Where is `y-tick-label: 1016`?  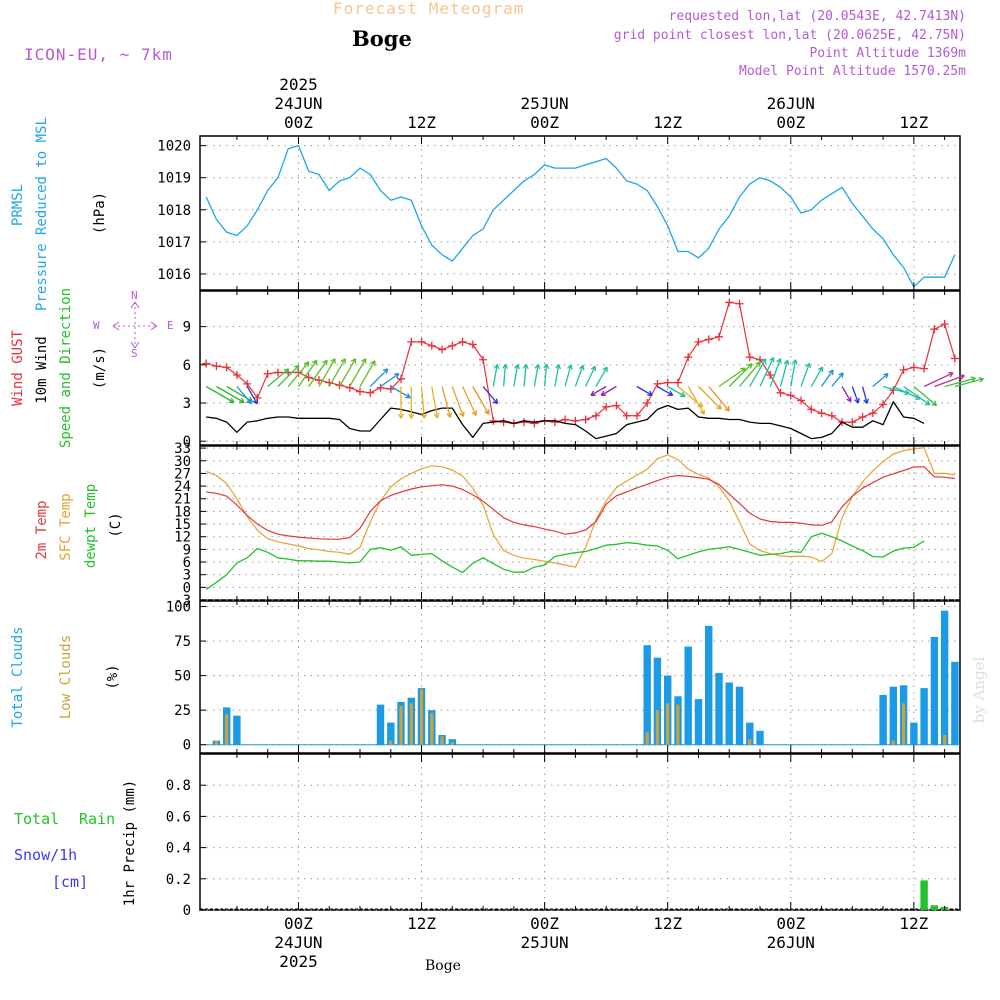
y-tick-label: 1016 is located at coordinates (174, 275).